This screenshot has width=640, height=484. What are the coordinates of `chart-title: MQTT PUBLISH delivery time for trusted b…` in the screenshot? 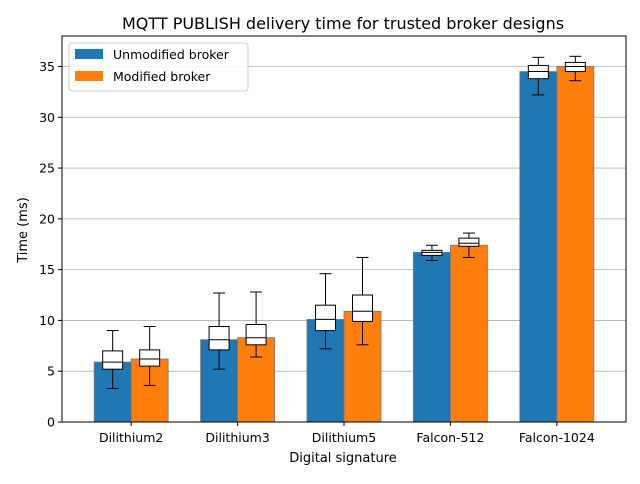 It's located at (343, 23).